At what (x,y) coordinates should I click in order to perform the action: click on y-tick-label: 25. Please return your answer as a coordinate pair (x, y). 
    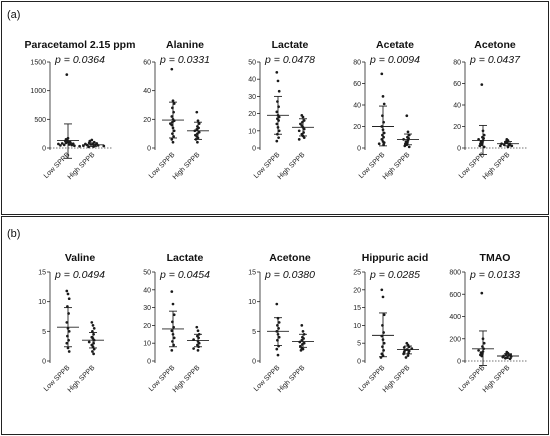
    Looking at the image, I should click on (357, 273).